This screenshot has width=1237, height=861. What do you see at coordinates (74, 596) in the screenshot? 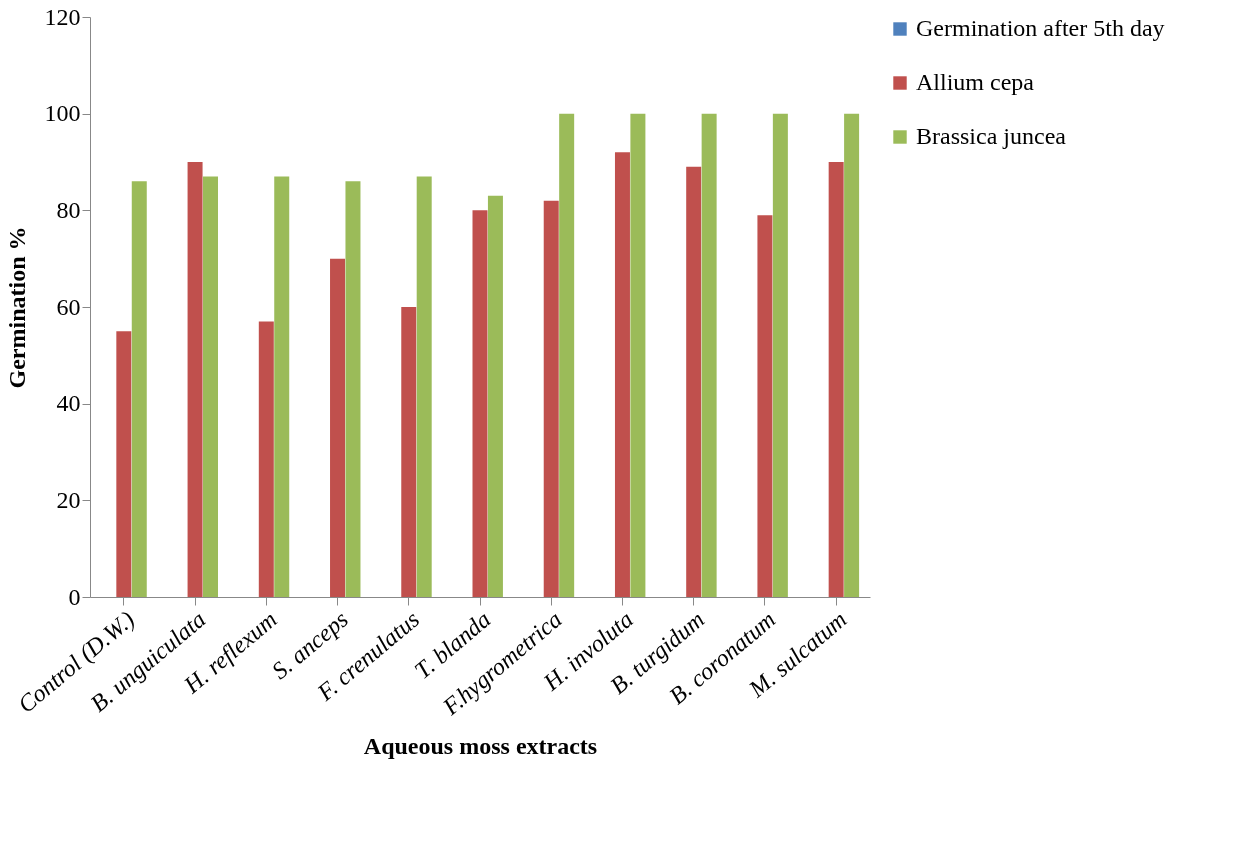
I see `y-tick-label: 0` at bounding box center [74, 596].